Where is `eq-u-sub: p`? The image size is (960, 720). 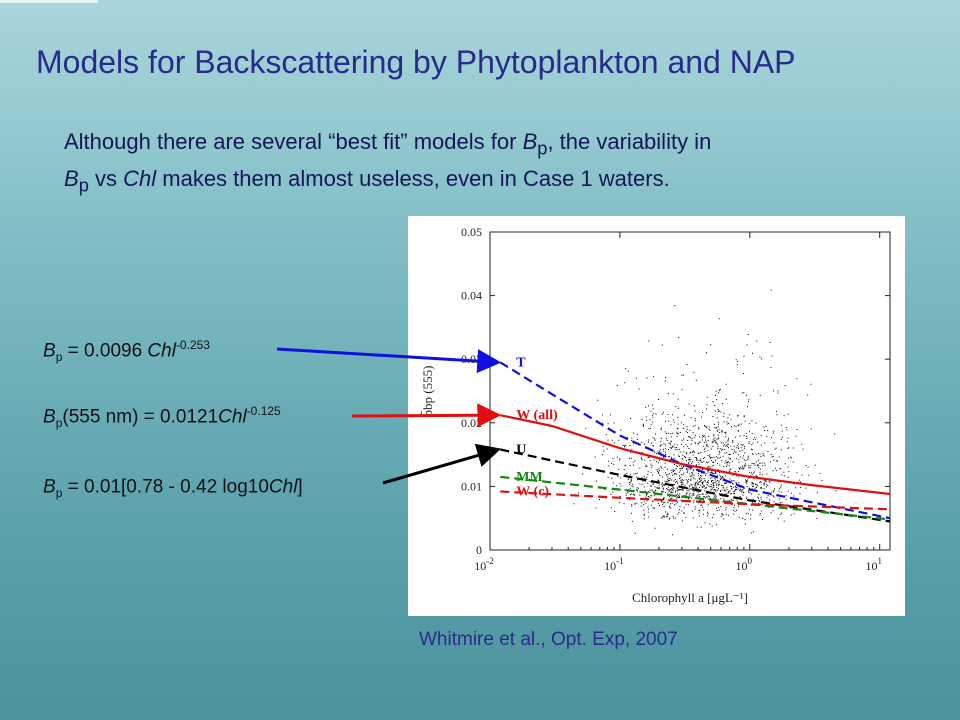
eq-u-sub: p is located at coordinates (59, 493).